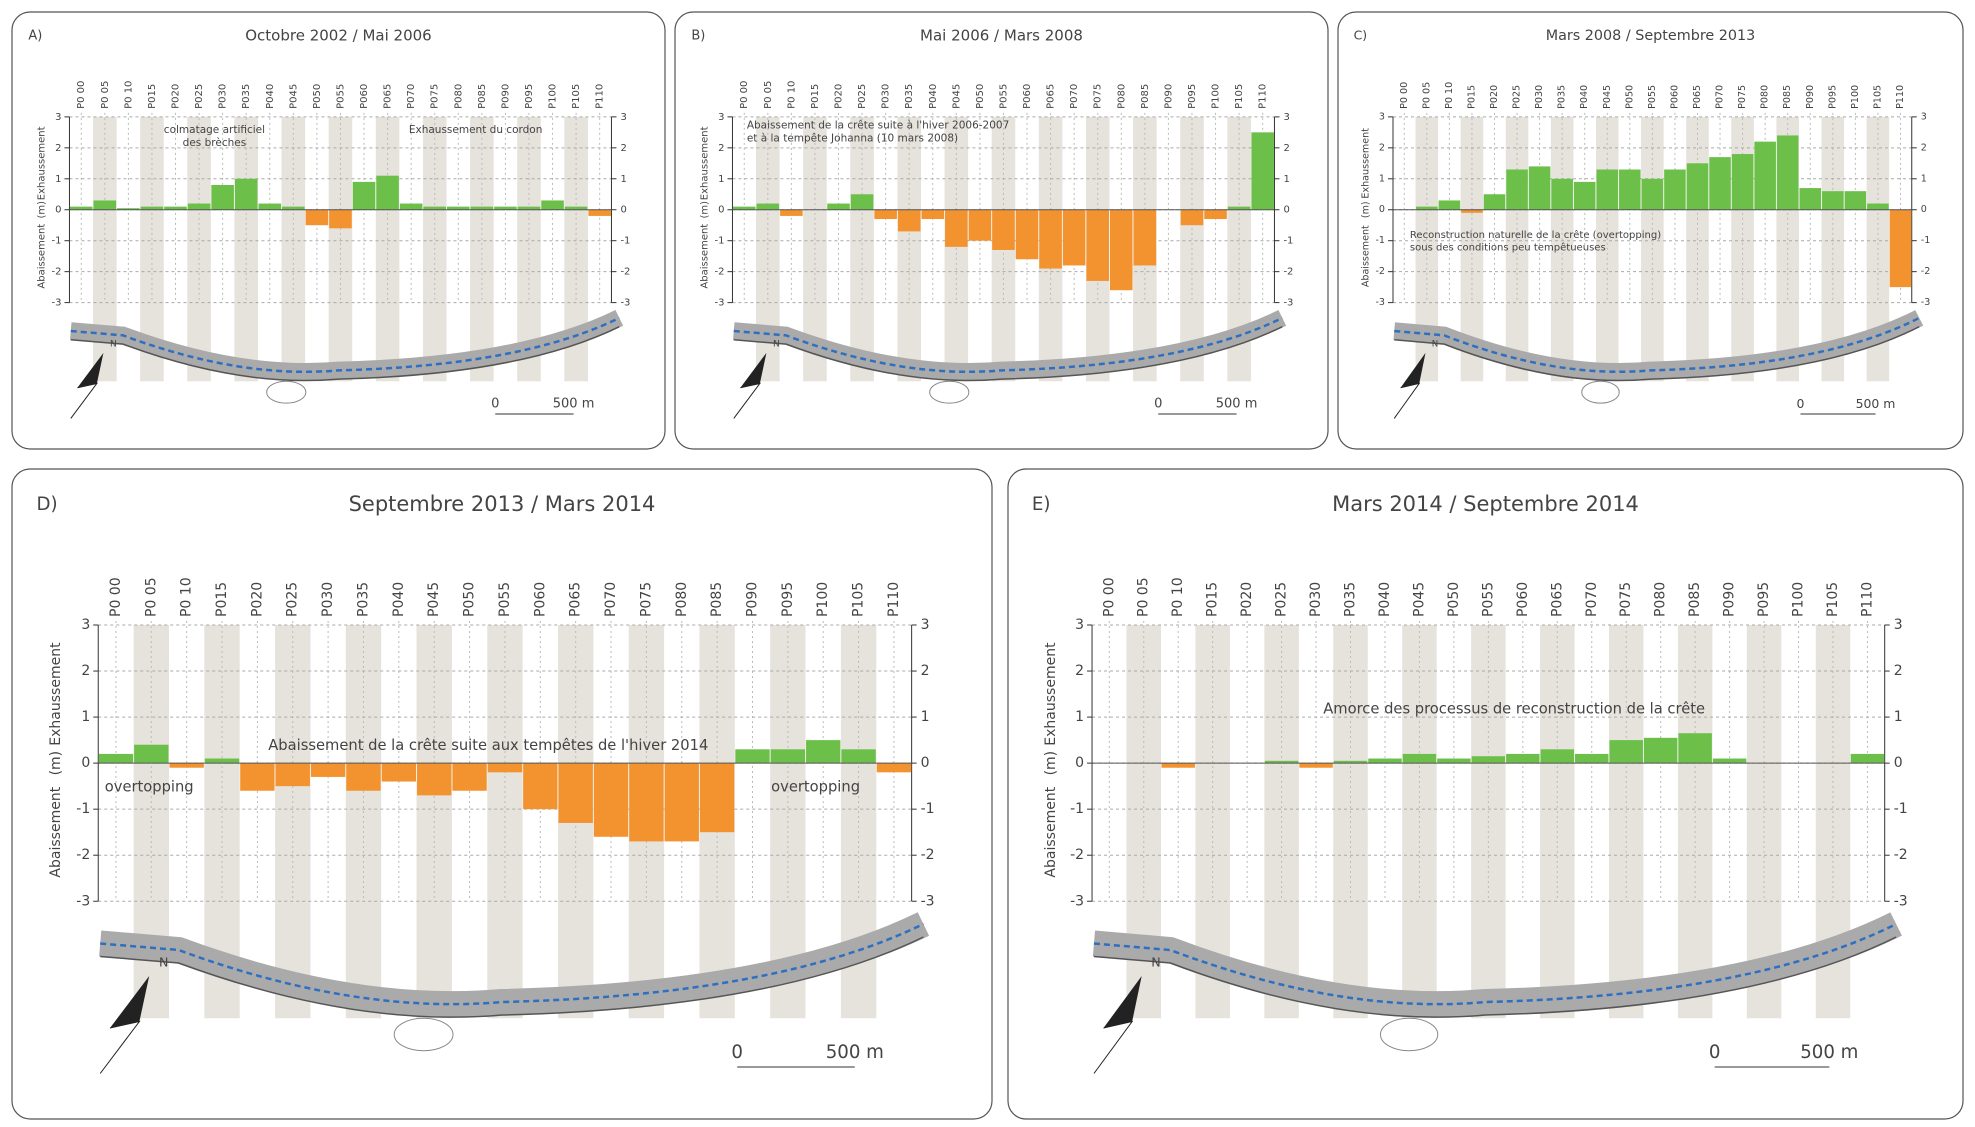 The height and width of the screenshot is (1127, 1975). I want to click on panel-label: E), so click(1041, 504).